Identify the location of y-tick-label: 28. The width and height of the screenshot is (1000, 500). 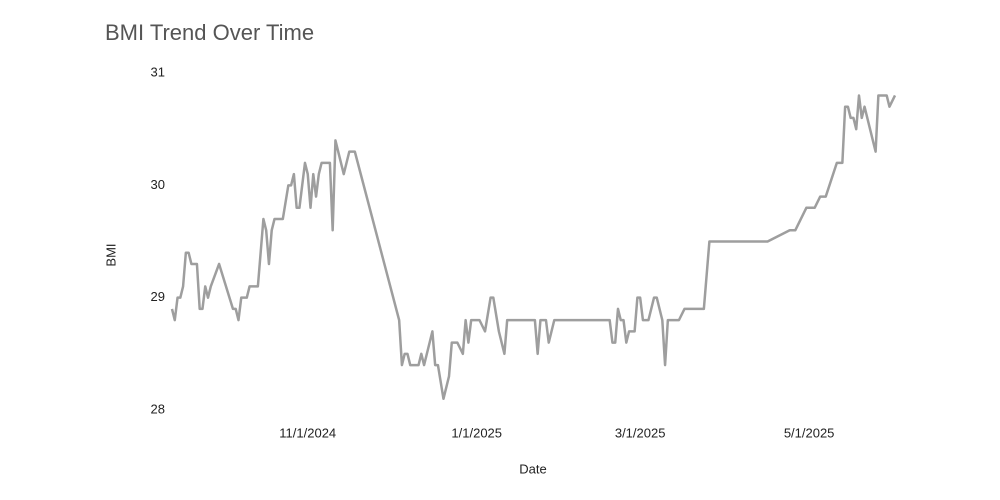
(158, 408).